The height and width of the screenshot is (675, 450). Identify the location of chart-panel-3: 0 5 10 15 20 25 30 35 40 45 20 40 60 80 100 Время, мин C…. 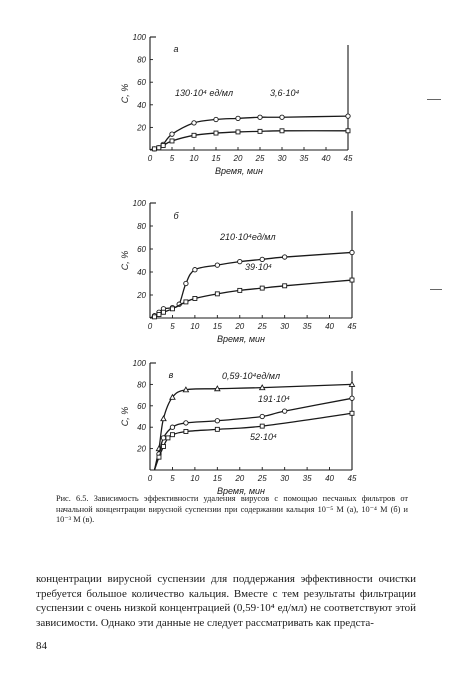
(238, 427).